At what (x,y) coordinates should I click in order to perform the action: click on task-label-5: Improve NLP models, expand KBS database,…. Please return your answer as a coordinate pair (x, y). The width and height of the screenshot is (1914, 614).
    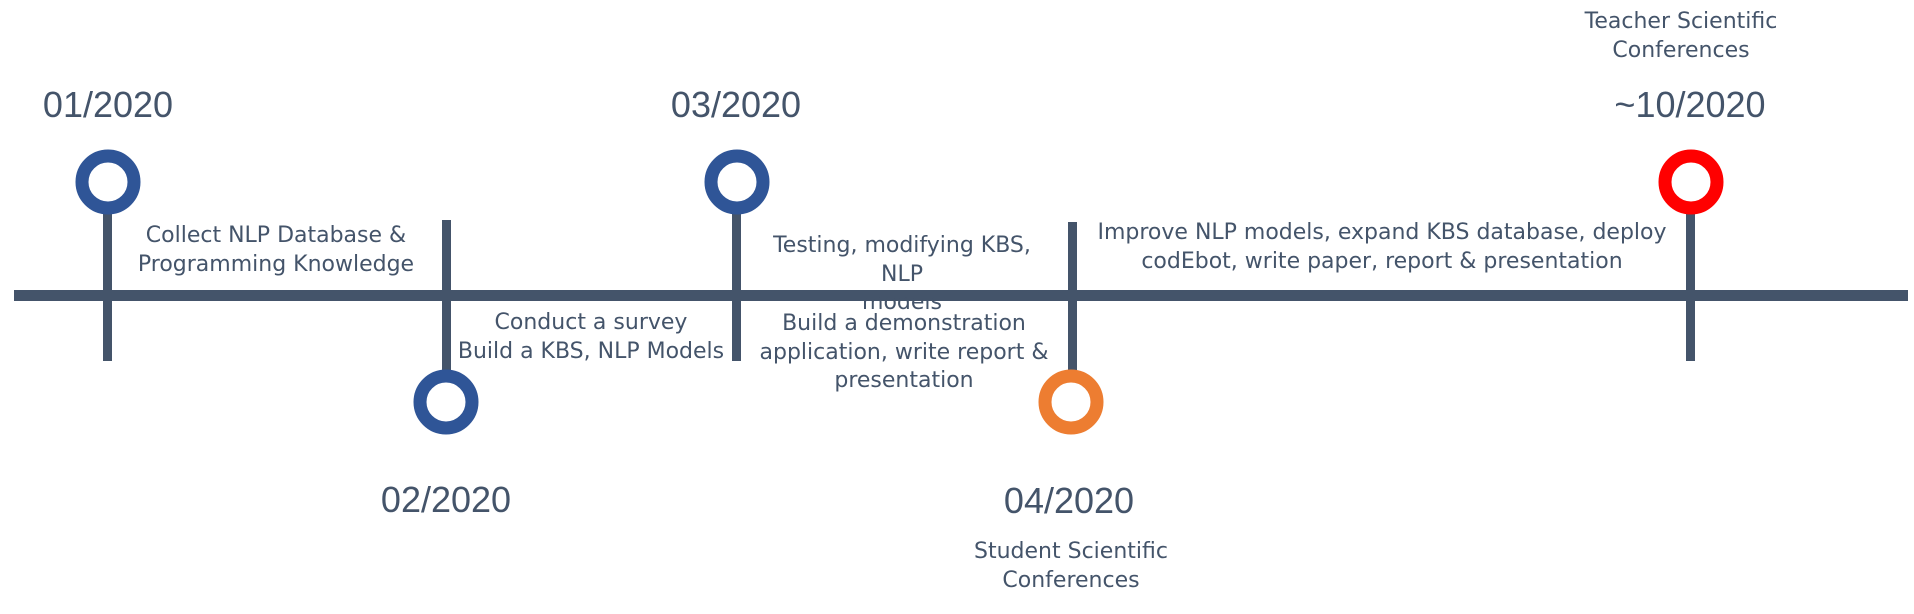
    Looking at the image, I should click on (1382, 247).